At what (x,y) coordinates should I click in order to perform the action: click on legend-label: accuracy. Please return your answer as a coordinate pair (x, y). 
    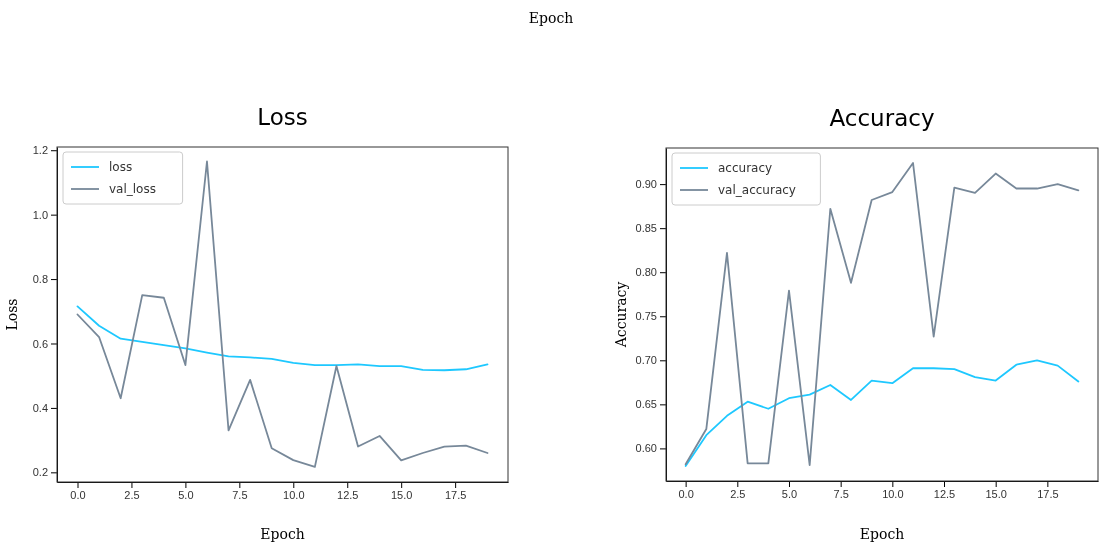
    Looking at the image, I should click on (745, 168).